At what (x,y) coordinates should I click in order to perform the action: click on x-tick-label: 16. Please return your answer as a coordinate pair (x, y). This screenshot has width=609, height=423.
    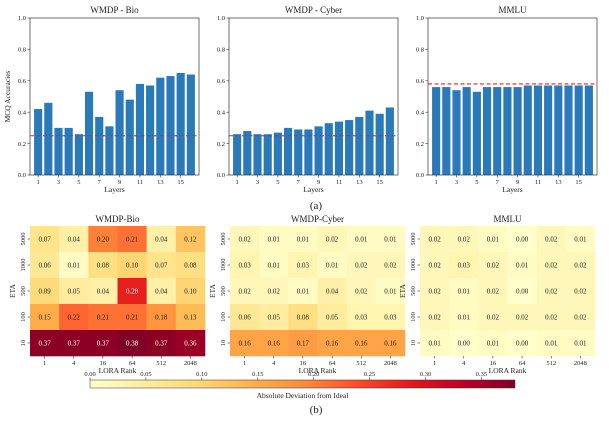
    Looking at the image, I should click on (103, 363).